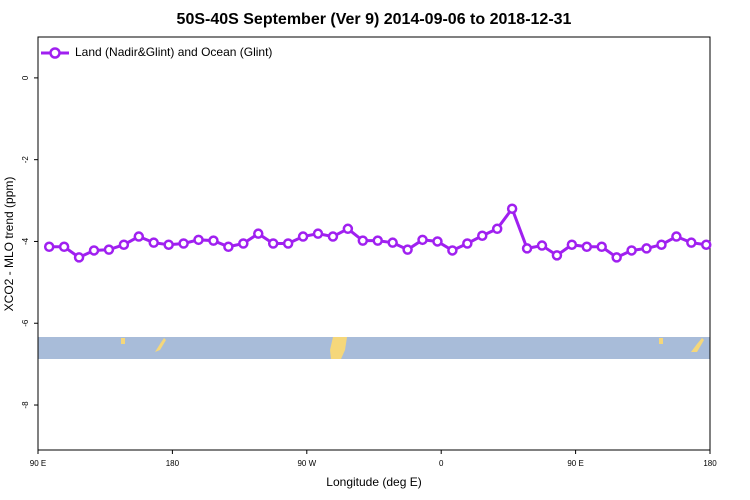 The width and height of the screenshot is (750, 500). What do you see at coordinates (9, 244) in the screenshot?
I see `y-axis-label: XCO2 - MLO trend (ppm)` at bounding box center [9, 244].